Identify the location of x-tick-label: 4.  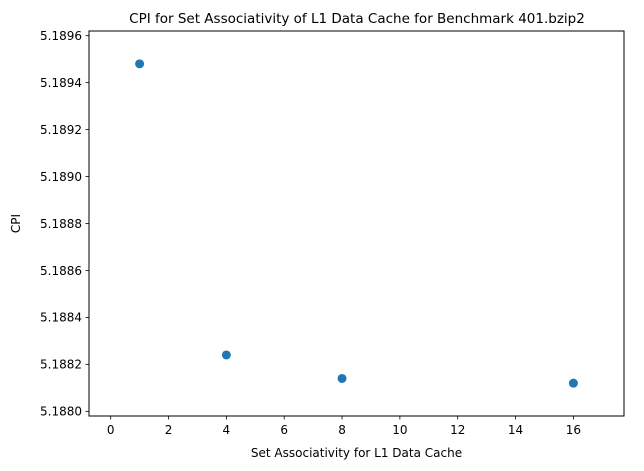
(227, 430).